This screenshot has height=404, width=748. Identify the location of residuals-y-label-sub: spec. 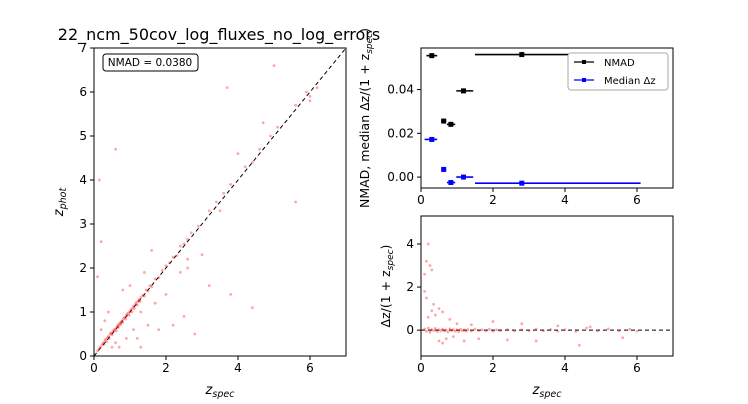
(391, 259).